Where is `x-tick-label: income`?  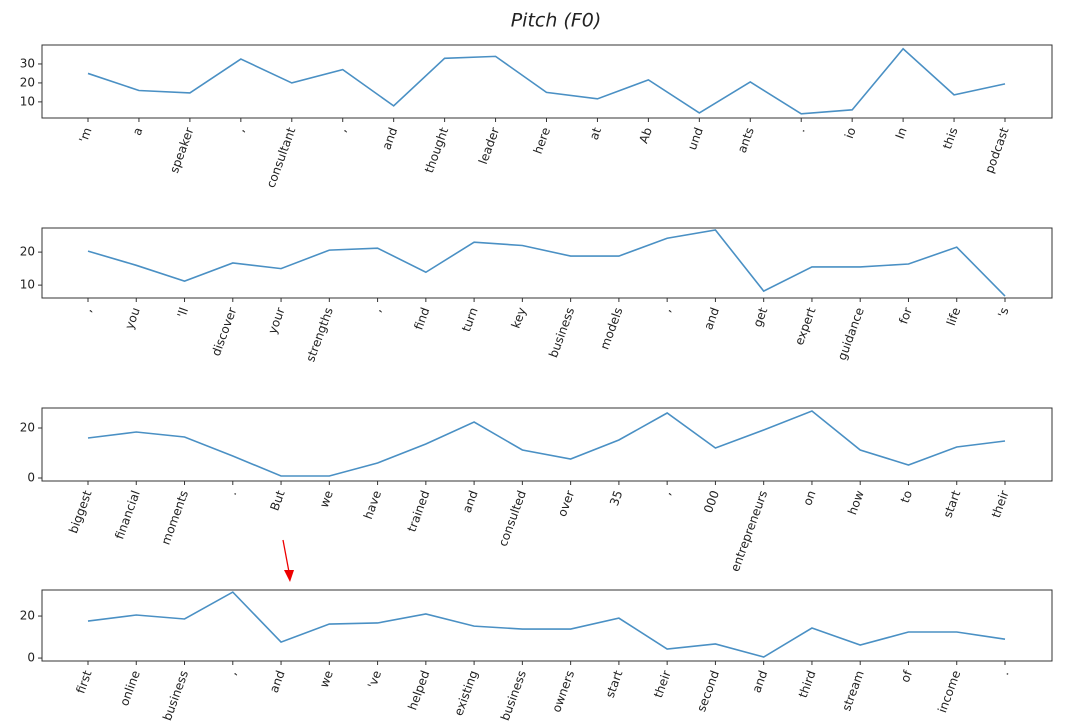 x-tick-label: income is located at coordinates (949, 692).